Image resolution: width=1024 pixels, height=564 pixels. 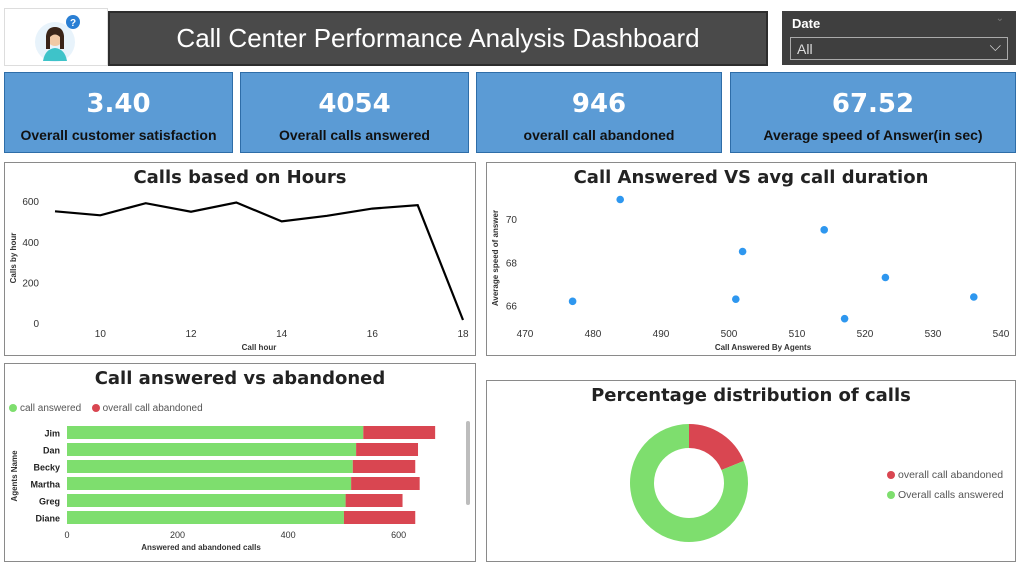 I want to click on x-tick-label: 10, so click(x=101, y=334).